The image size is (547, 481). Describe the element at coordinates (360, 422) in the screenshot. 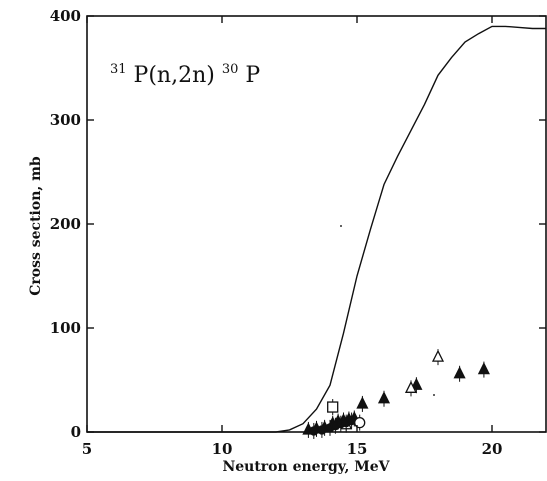

I see `data-point-open-circle` at that location.